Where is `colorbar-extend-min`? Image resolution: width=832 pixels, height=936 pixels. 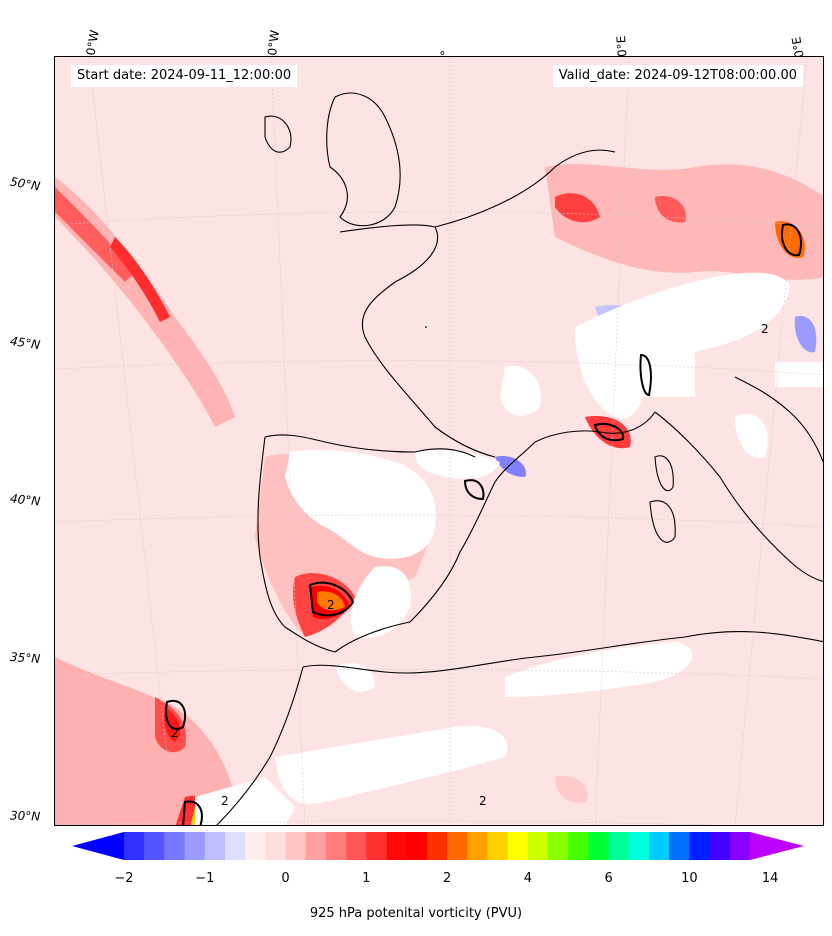
colorbar-extend-min is located at coordinates (98, 846).